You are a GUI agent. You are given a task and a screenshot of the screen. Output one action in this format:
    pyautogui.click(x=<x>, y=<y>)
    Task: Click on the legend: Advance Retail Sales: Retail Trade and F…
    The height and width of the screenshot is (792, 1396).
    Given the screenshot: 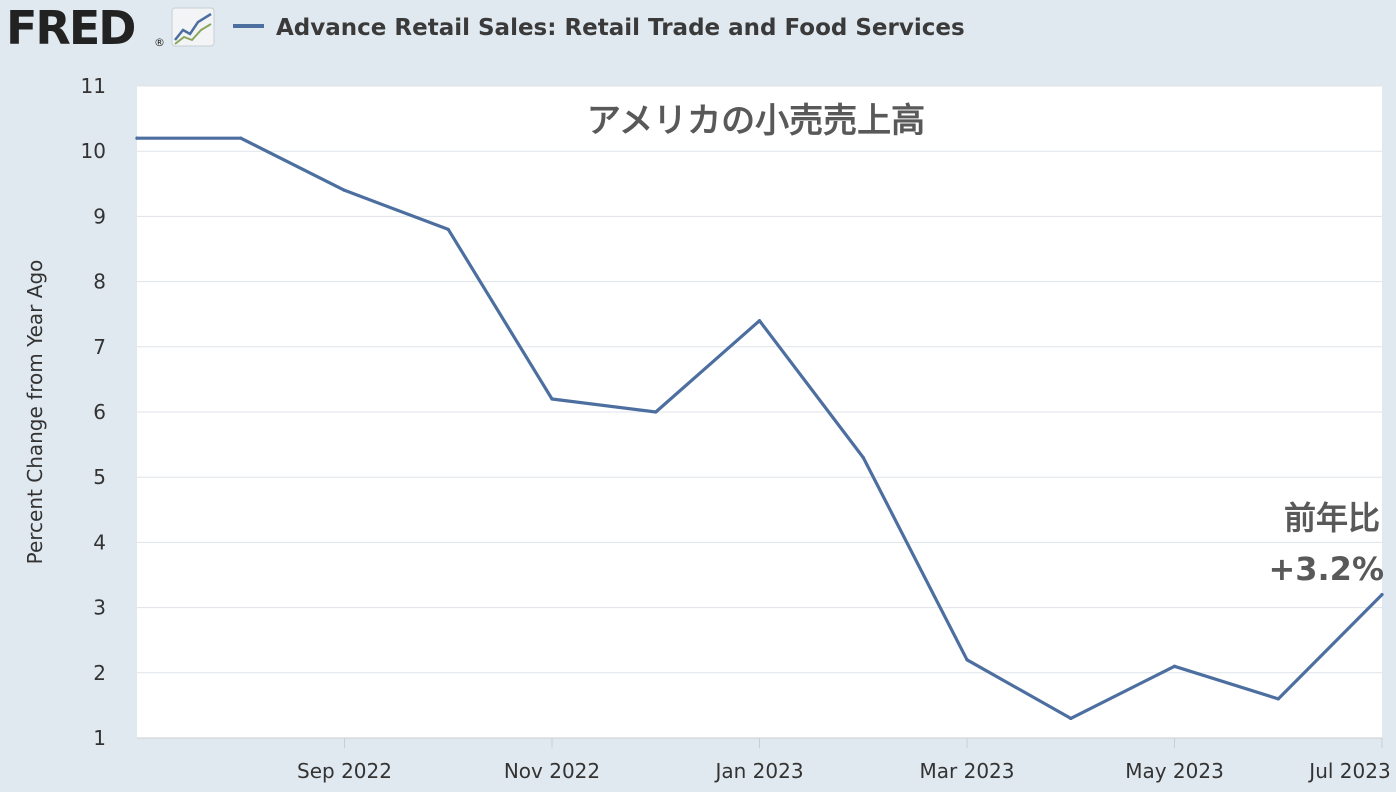 What is the action you would take?
    pyautogui.click(x=599, y=28)
    